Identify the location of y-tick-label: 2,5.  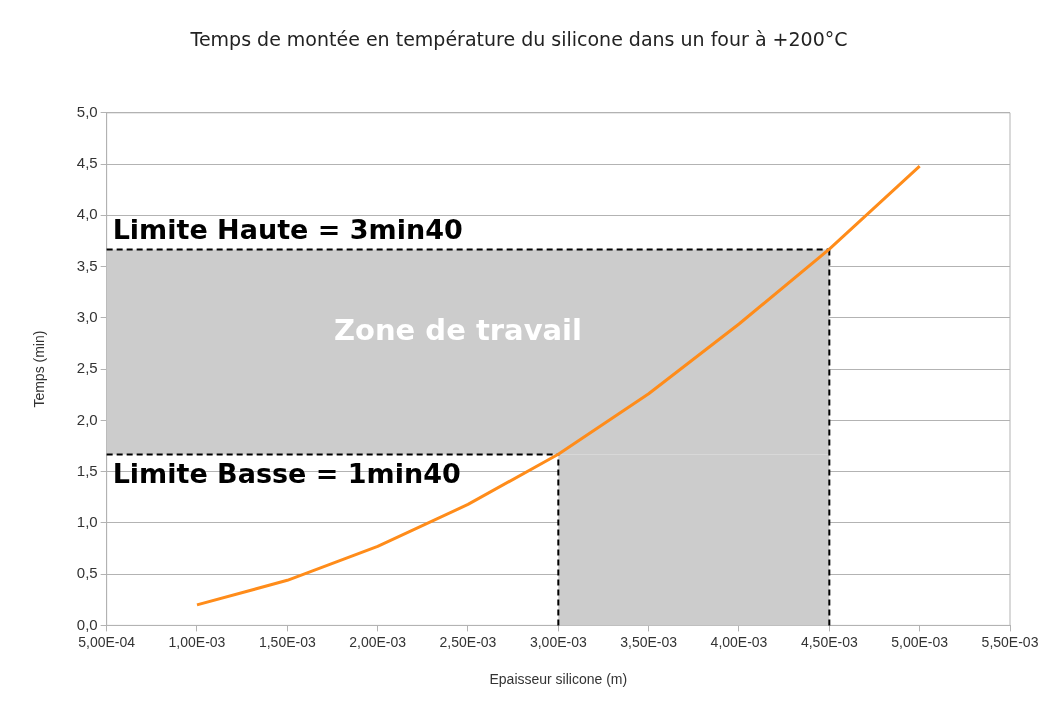
(87, 368).